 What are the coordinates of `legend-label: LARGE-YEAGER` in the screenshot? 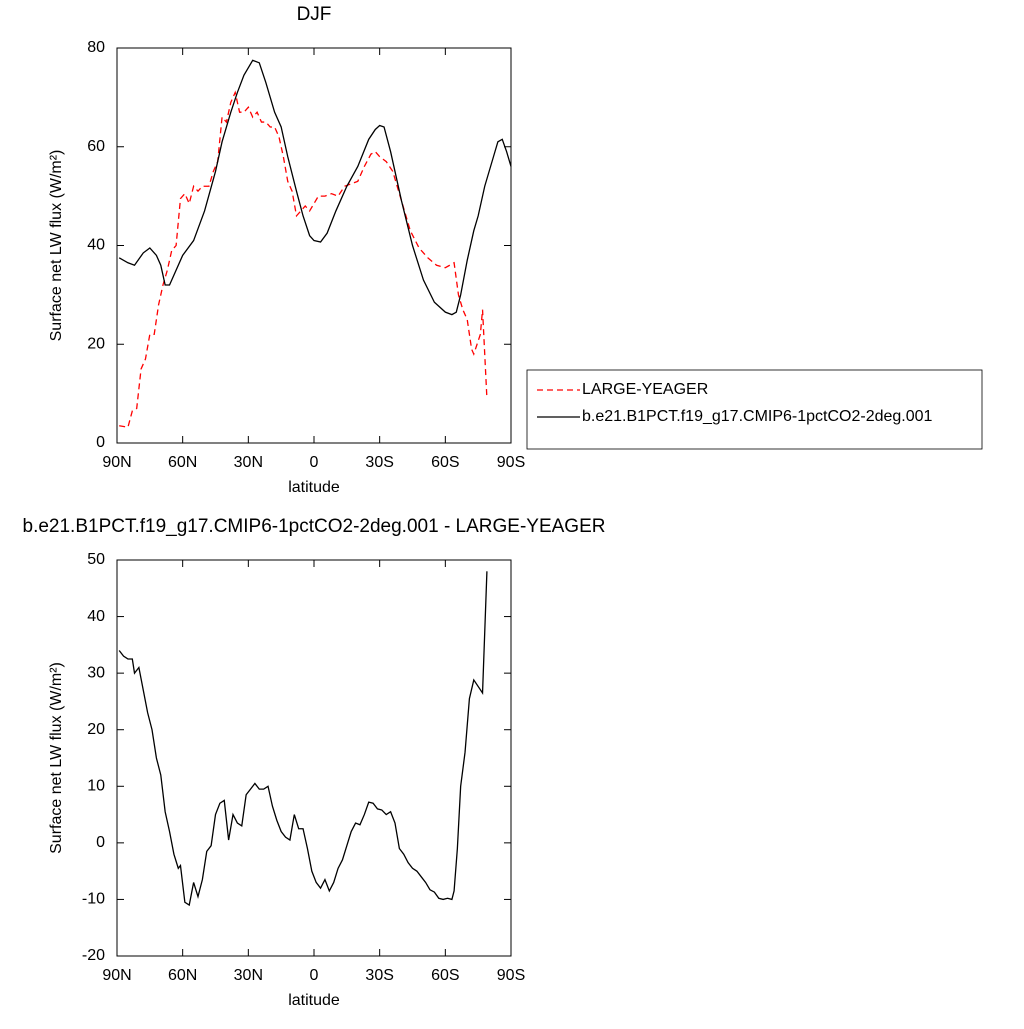 It's located at (645, 389).